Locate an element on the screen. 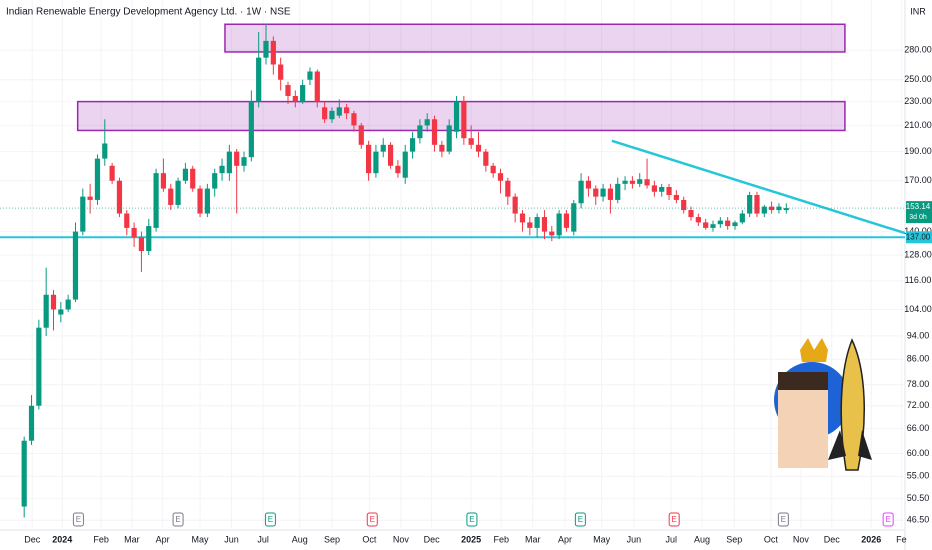 The width and height of the screenshot is (932, 550). x-tick-label: Apr is located at coordinates (565, 539).